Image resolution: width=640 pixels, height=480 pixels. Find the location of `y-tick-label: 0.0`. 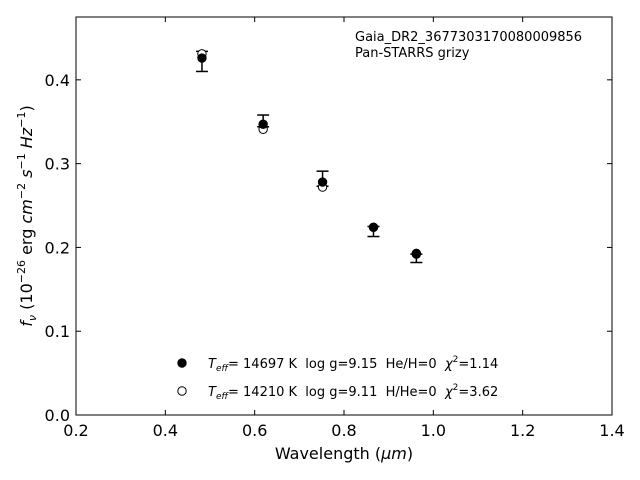

y-tick-label: 0.0 is located at coordinates (57, 415).